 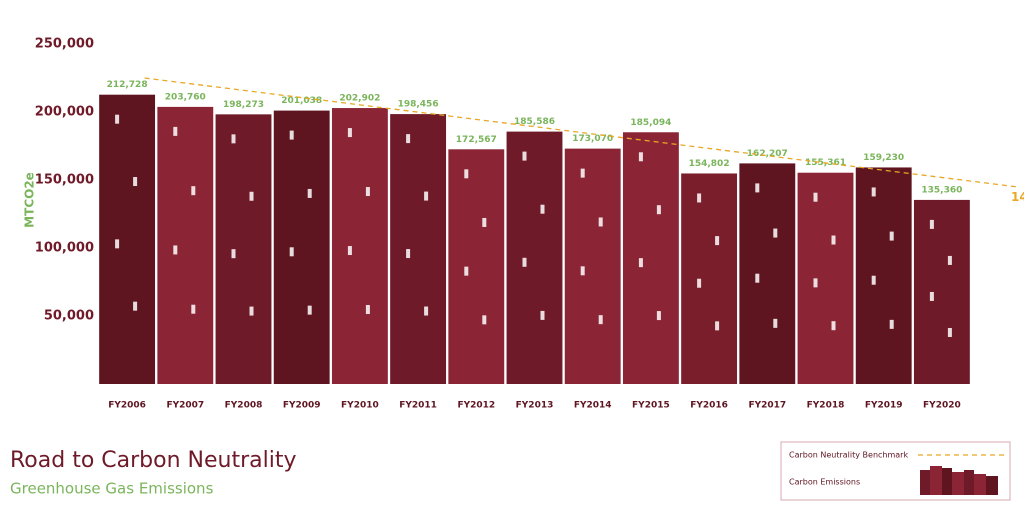 I want to click on x-tick-label: FY2007, so click(x=185, y=406).